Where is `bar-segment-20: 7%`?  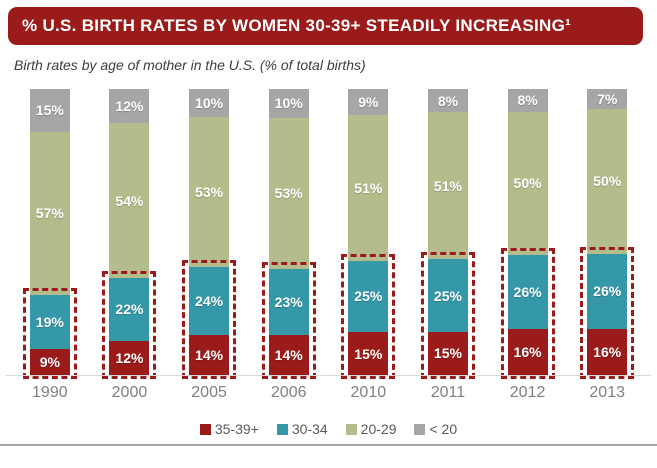 bar-segment-20: 7% is located at coordinates (607, 99).